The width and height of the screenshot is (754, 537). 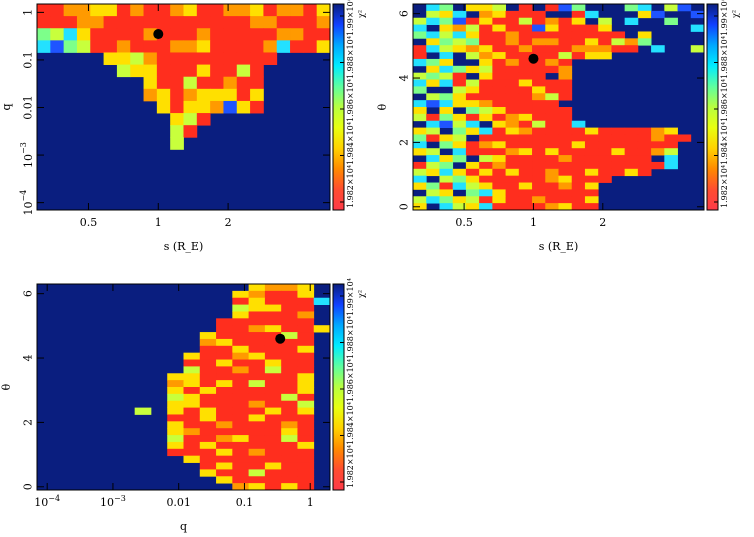 I want to click on y-tick-label: 0.01, so click(x=28, y=107).